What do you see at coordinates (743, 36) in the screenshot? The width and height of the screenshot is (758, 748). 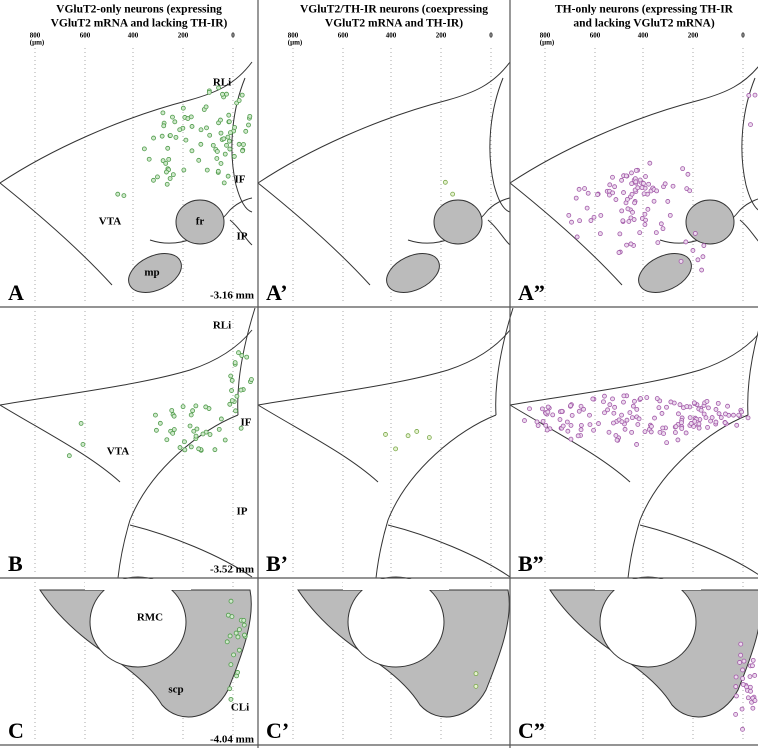 I see `scale-tick-label: 0` at bounding box center [743, 36].